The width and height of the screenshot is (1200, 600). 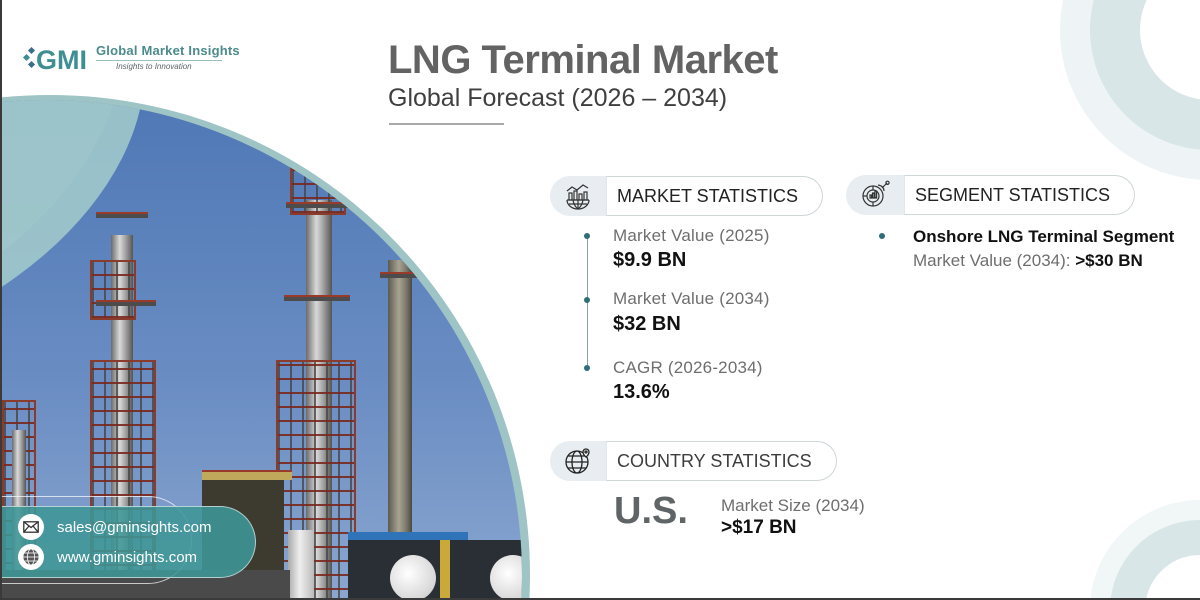 I want to click on stat-value-2034: $32 BN, so click(x=647, y=324).